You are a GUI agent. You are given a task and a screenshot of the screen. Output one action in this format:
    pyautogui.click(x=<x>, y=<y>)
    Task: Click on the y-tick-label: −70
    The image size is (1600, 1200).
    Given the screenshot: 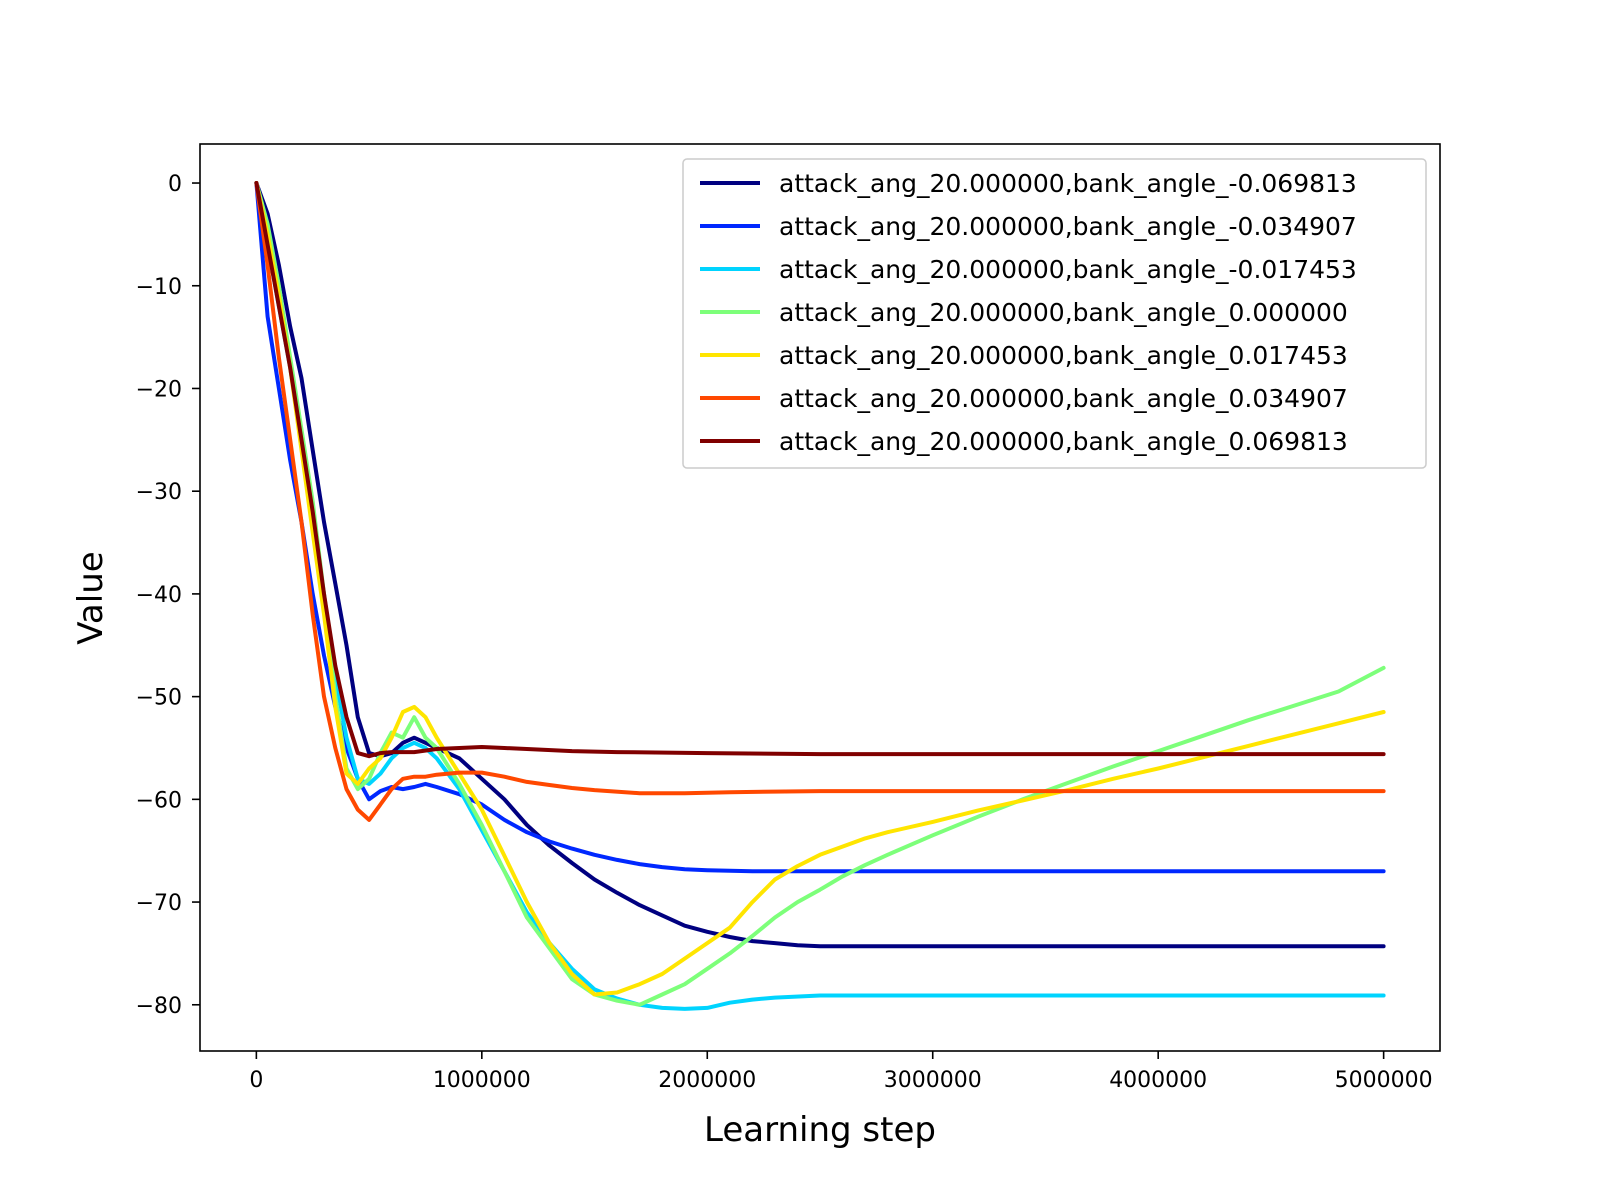 What is the action you would take?
    pyautogui.click(x=159, y=903)
    